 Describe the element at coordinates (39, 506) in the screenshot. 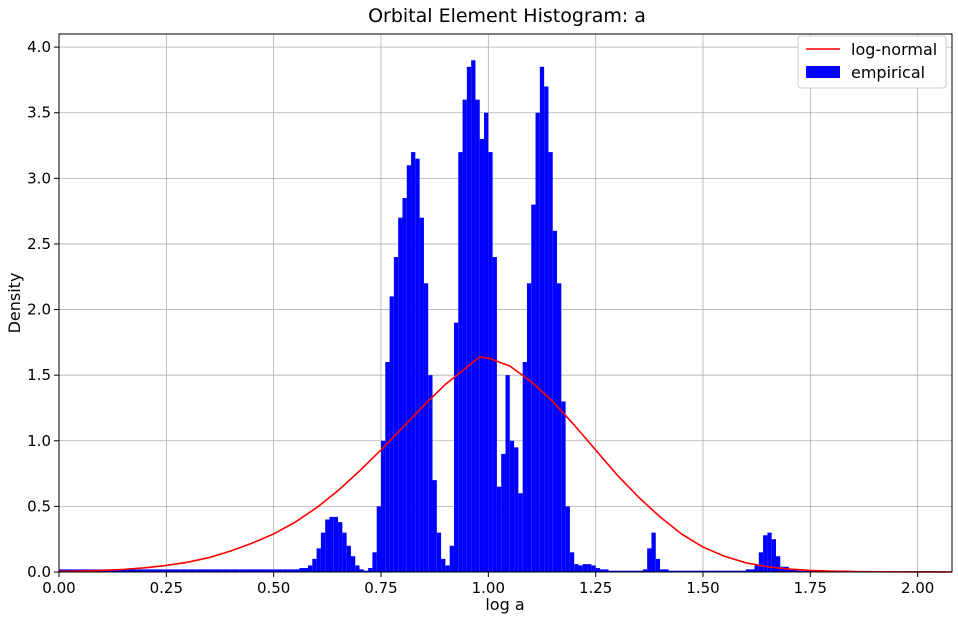

I see `y-tick-label: 0.5` at that location.